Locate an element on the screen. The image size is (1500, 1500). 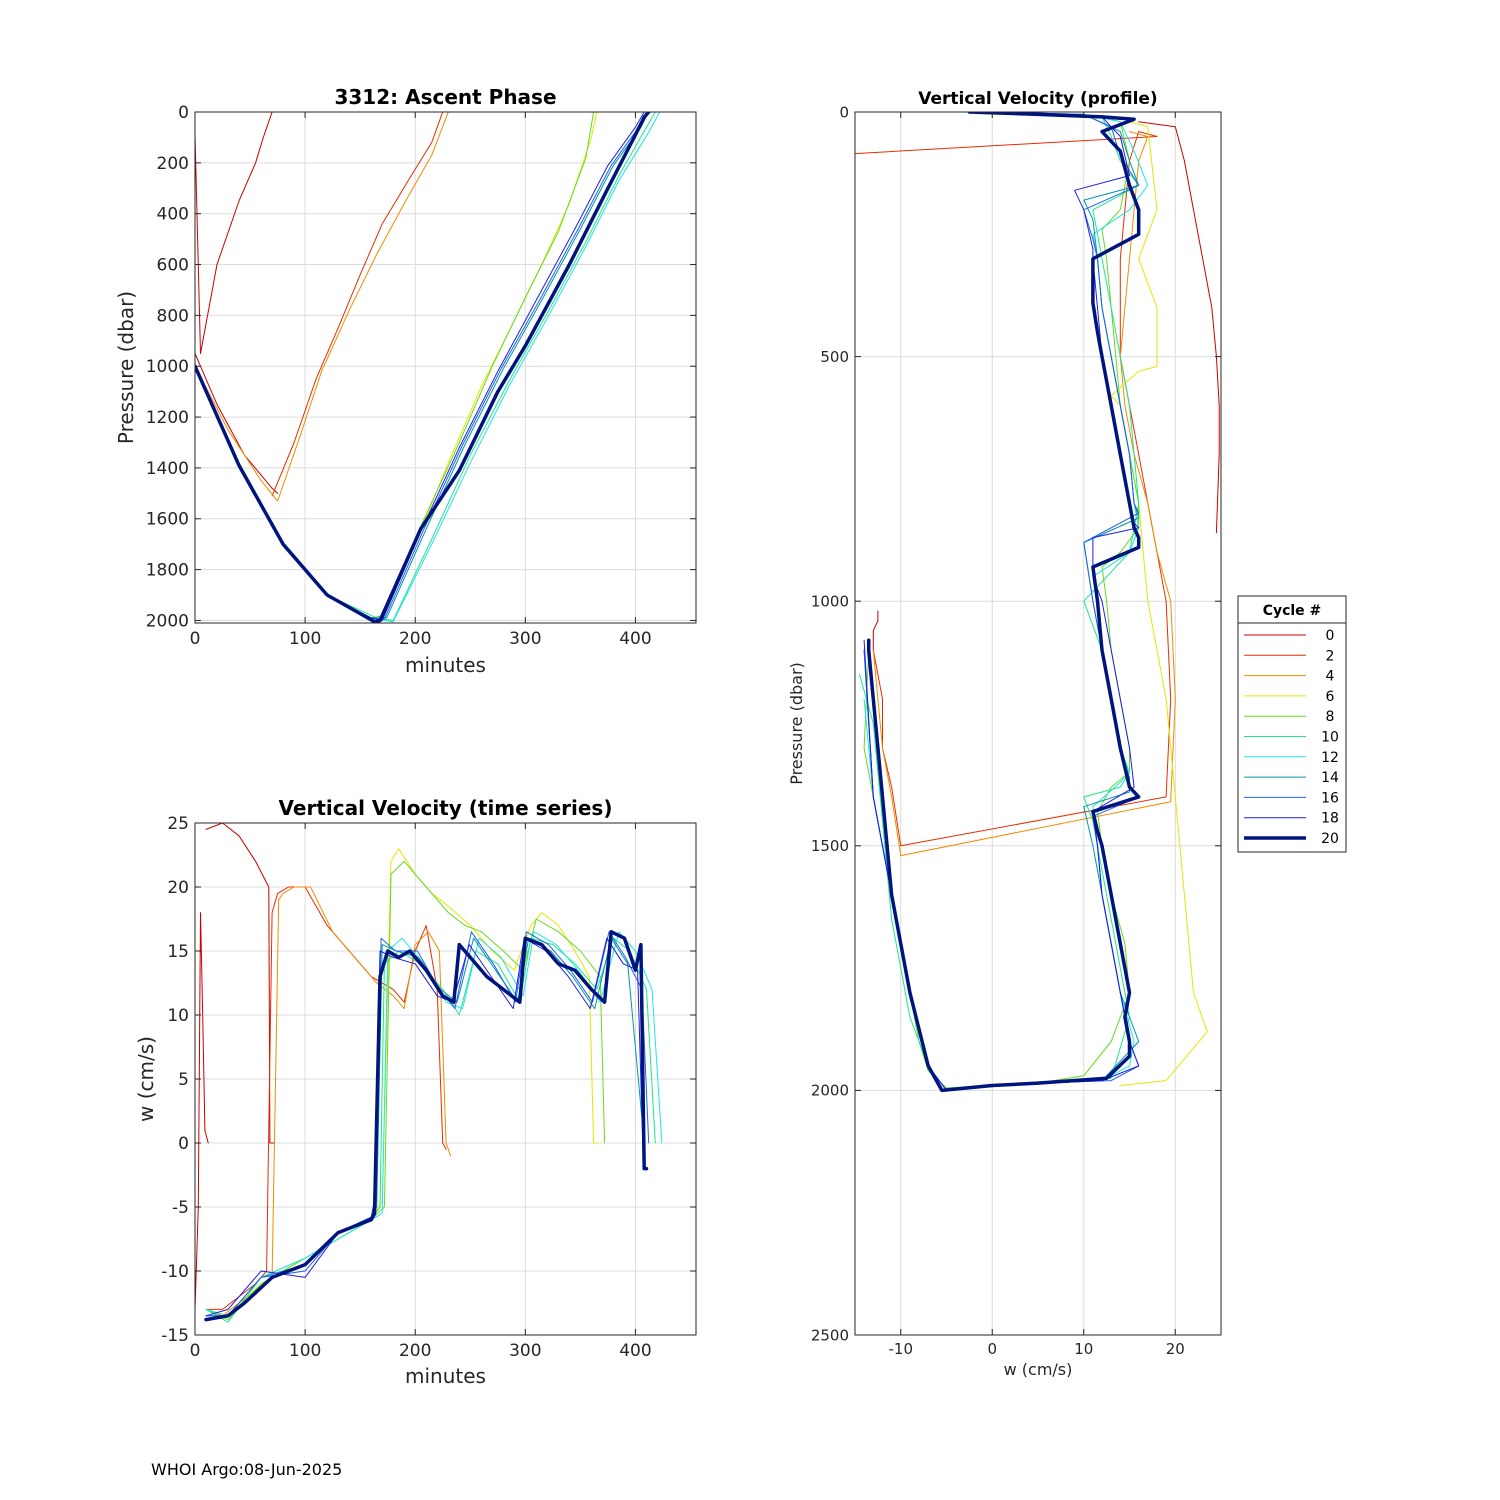
legend-label: 0 is located at coordinates (1330, 636).